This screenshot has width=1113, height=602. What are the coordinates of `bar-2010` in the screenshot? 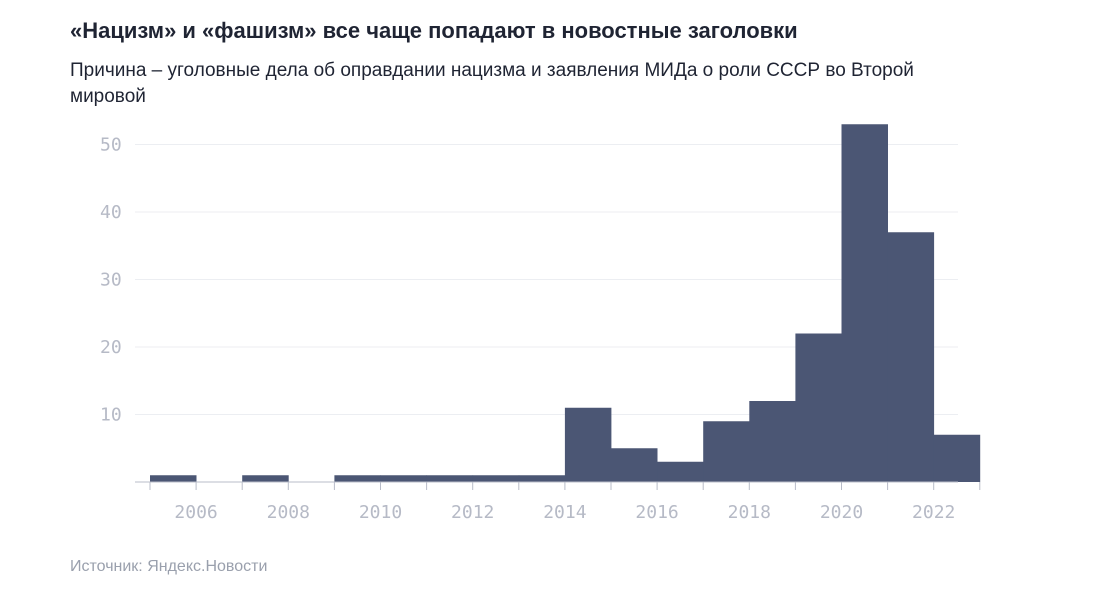 It's located at (403, 478).